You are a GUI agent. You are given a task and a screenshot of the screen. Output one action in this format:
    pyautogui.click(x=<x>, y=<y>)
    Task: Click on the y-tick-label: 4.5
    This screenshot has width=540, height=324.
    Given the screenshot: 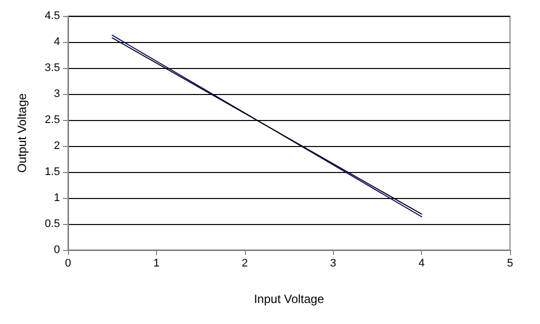 What is the action you would take?
    pyautogui.click(x=52, y=16)
    